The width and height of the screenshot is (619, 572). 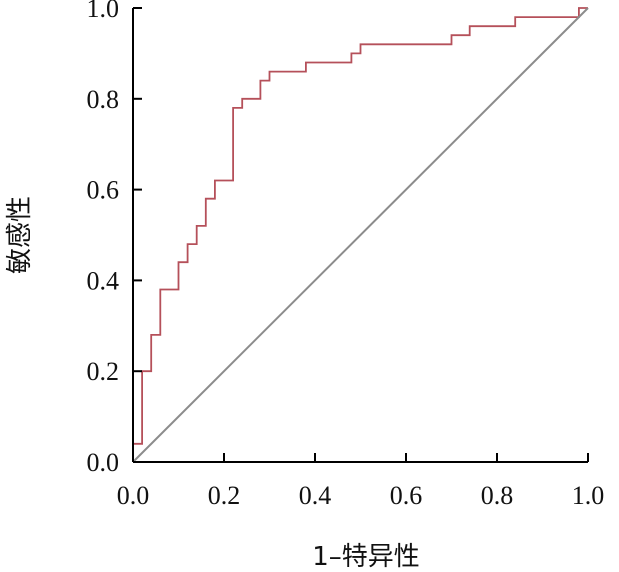 What do you see at coordinates (103, 371) in the screenshot?
I see `y-tick-label: 0.2` at bounding box center [103, 371].